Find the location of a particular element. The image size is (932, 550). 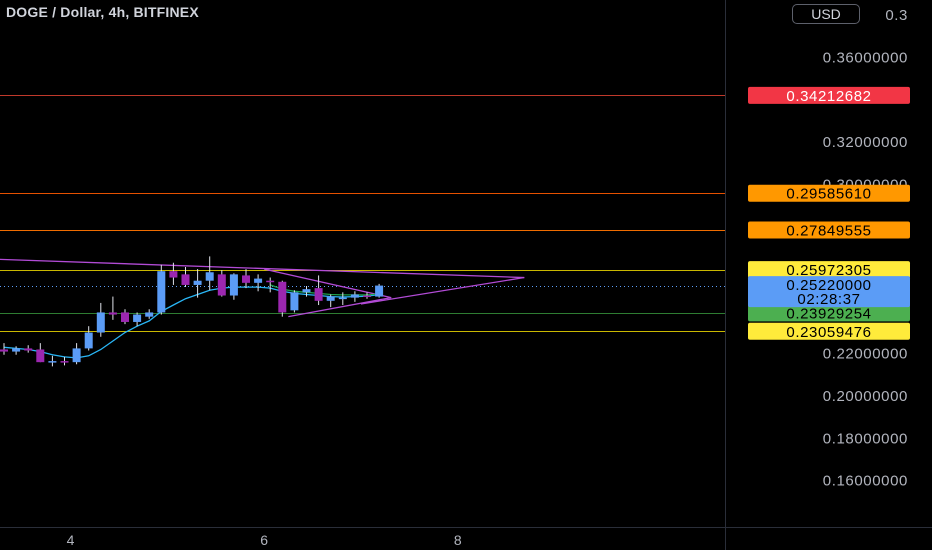

symbol-title: DOGE / Dollar, 4h, BITFINEX is located at coordinates (102, 12).